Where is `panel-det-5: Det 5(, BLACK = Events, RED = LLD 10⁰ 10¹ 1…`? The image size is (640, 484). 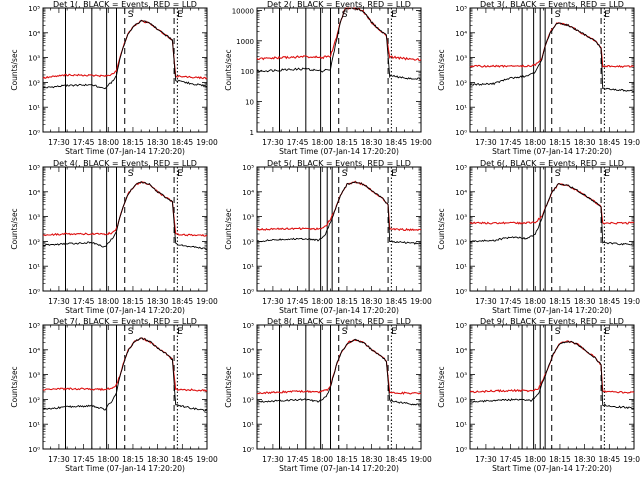
panel-det-5: Det 5(, BLACK = Events, RED = LLD 10⁰ 10¹ 1… is located at coordinates (328, 237).